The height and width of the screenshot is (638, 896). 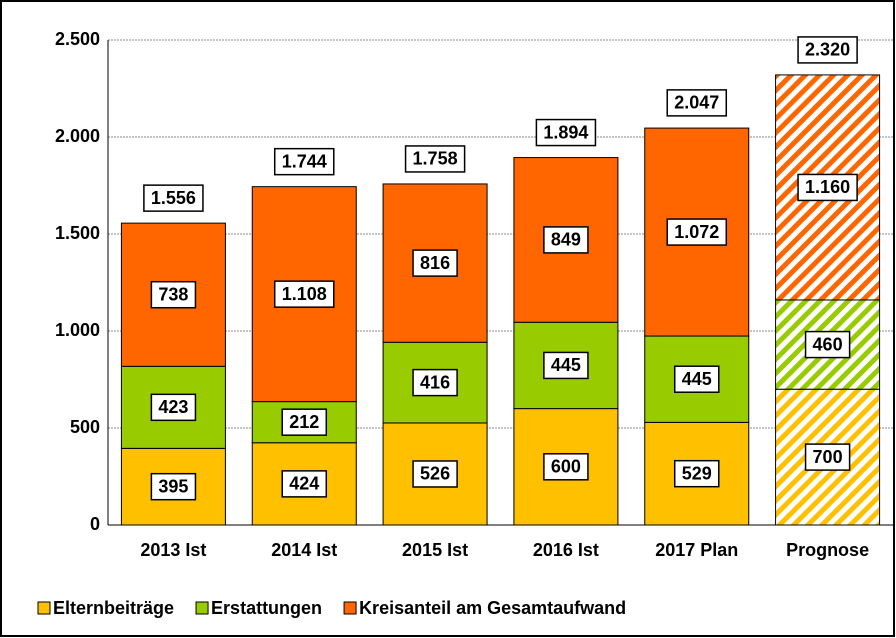 I want to click on value-label: 1.108, so click(x=304, y=294).